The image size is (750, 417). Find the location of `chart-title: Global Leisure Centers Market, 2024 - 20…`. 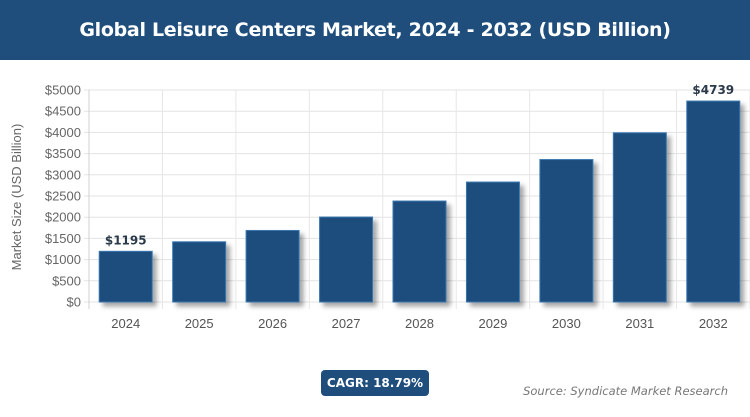

chart-title: Global Leisure Centers Market, 2024 - 20… is located at coordinates (375, 30).